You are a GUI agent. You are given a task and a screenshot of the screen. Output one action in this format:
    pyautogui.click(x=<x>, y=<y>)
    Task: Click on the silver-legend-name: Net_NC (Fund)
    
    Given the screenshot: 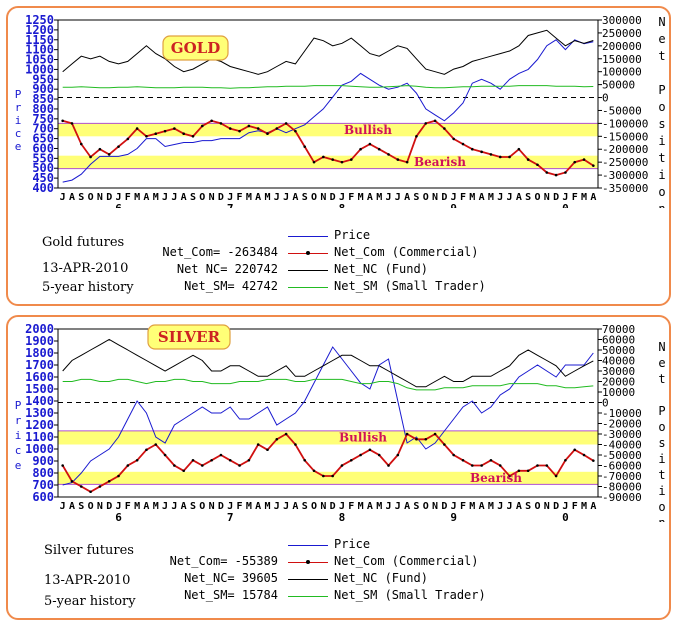 What is the action you would take?
    pyautogui.click(x=381, y=578)
    